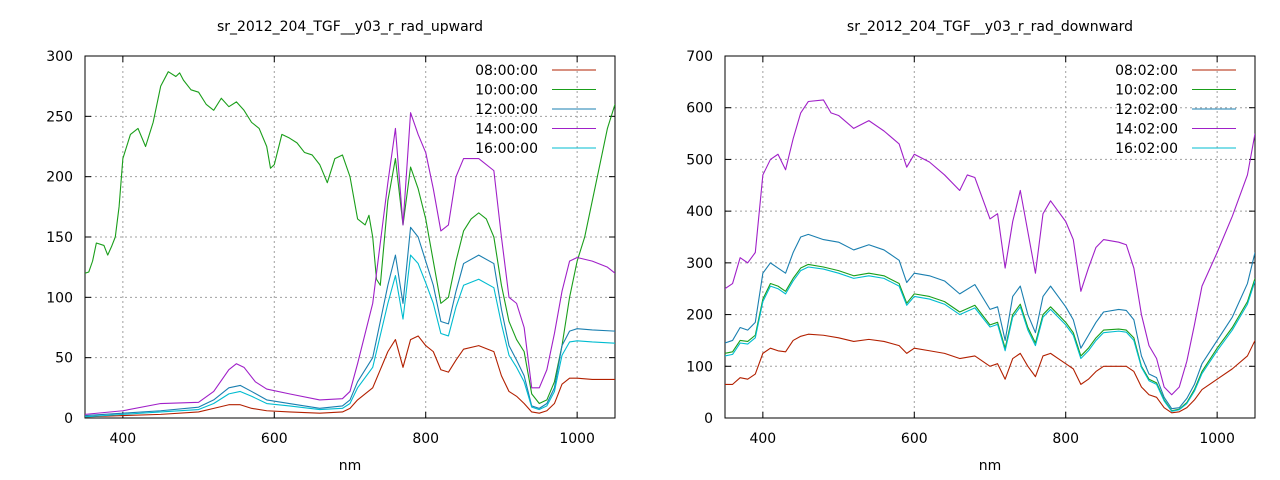 The width and height of the screenshot is (1280, 480). What do you see at coordinates (506, 71) in the screenshot?
I see `chart-1-legend-label-0: 08:00:00` at bounding box center [506, 71].